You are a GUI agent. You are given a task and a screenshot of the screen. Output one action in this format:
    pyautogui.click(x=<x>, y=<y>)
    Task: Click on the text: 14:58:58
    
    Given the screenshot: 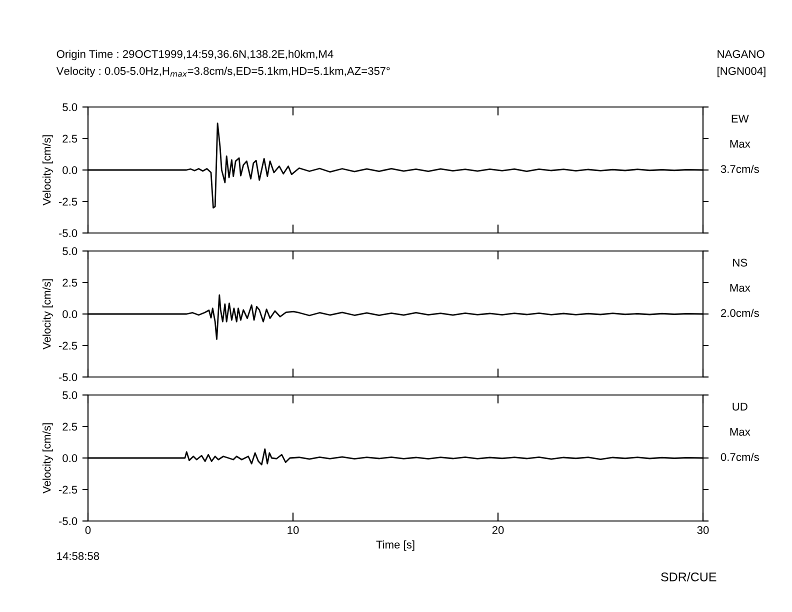 What is the action you would take?
    pyautogui.click(x=78, y=556)
    